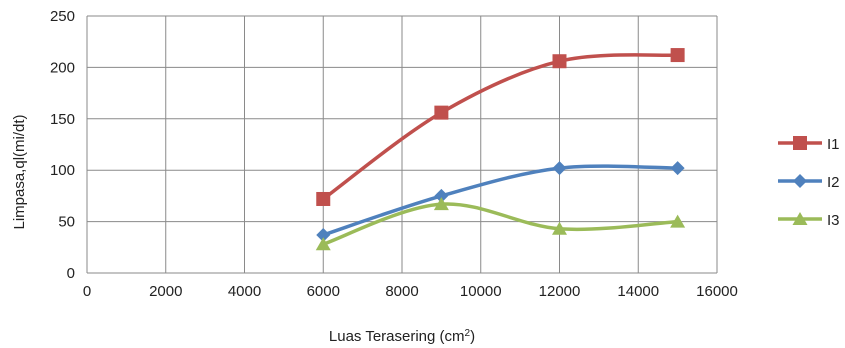 The image size is (845, 348). Describe the element at coordinates (62, 170) in the screenshot. I see `y-tick-label: 100` at that location.